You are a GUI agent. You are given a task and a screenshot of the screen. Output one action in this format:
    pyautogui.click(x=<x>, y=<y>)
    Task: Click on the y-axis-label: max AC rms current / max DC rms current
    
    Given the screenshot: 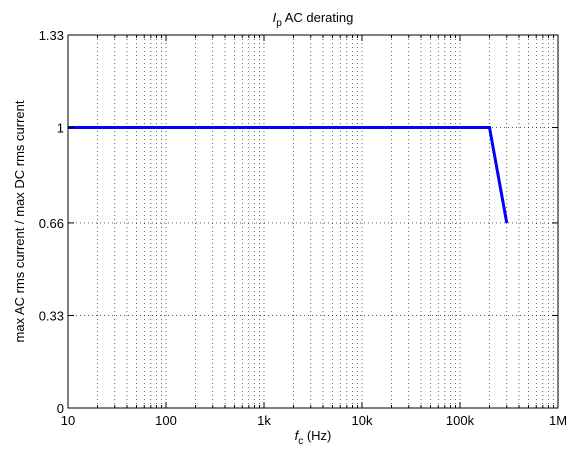 What is the action you would take?
    pyautogui.click(x=19, y=221)
    